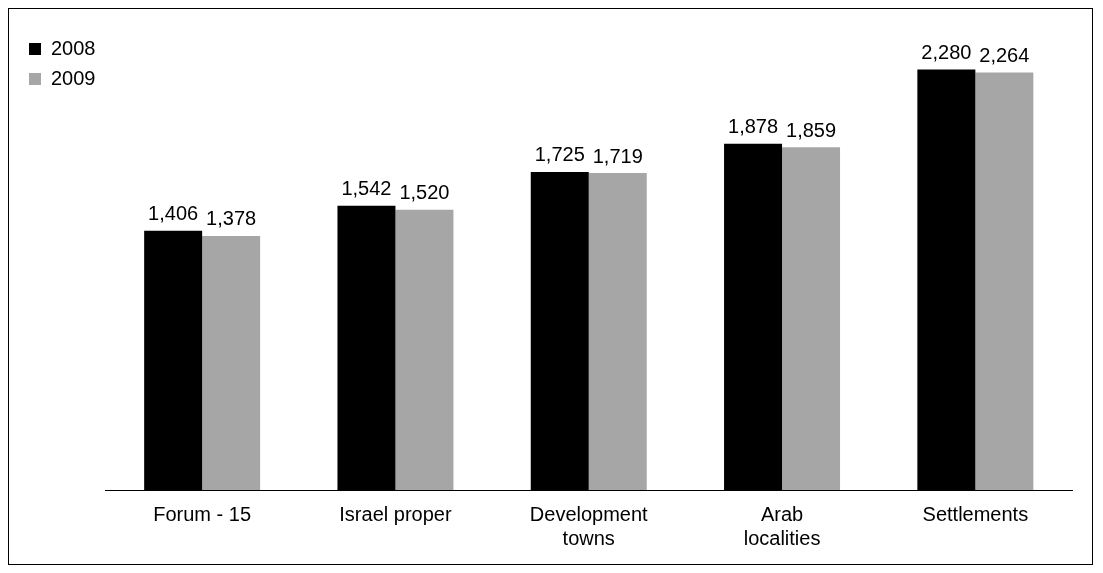  What do you see at coordinates (589, 525) in the screenshot?
I see `x-tick-label: Development towns` at bounding box center [589, 525].